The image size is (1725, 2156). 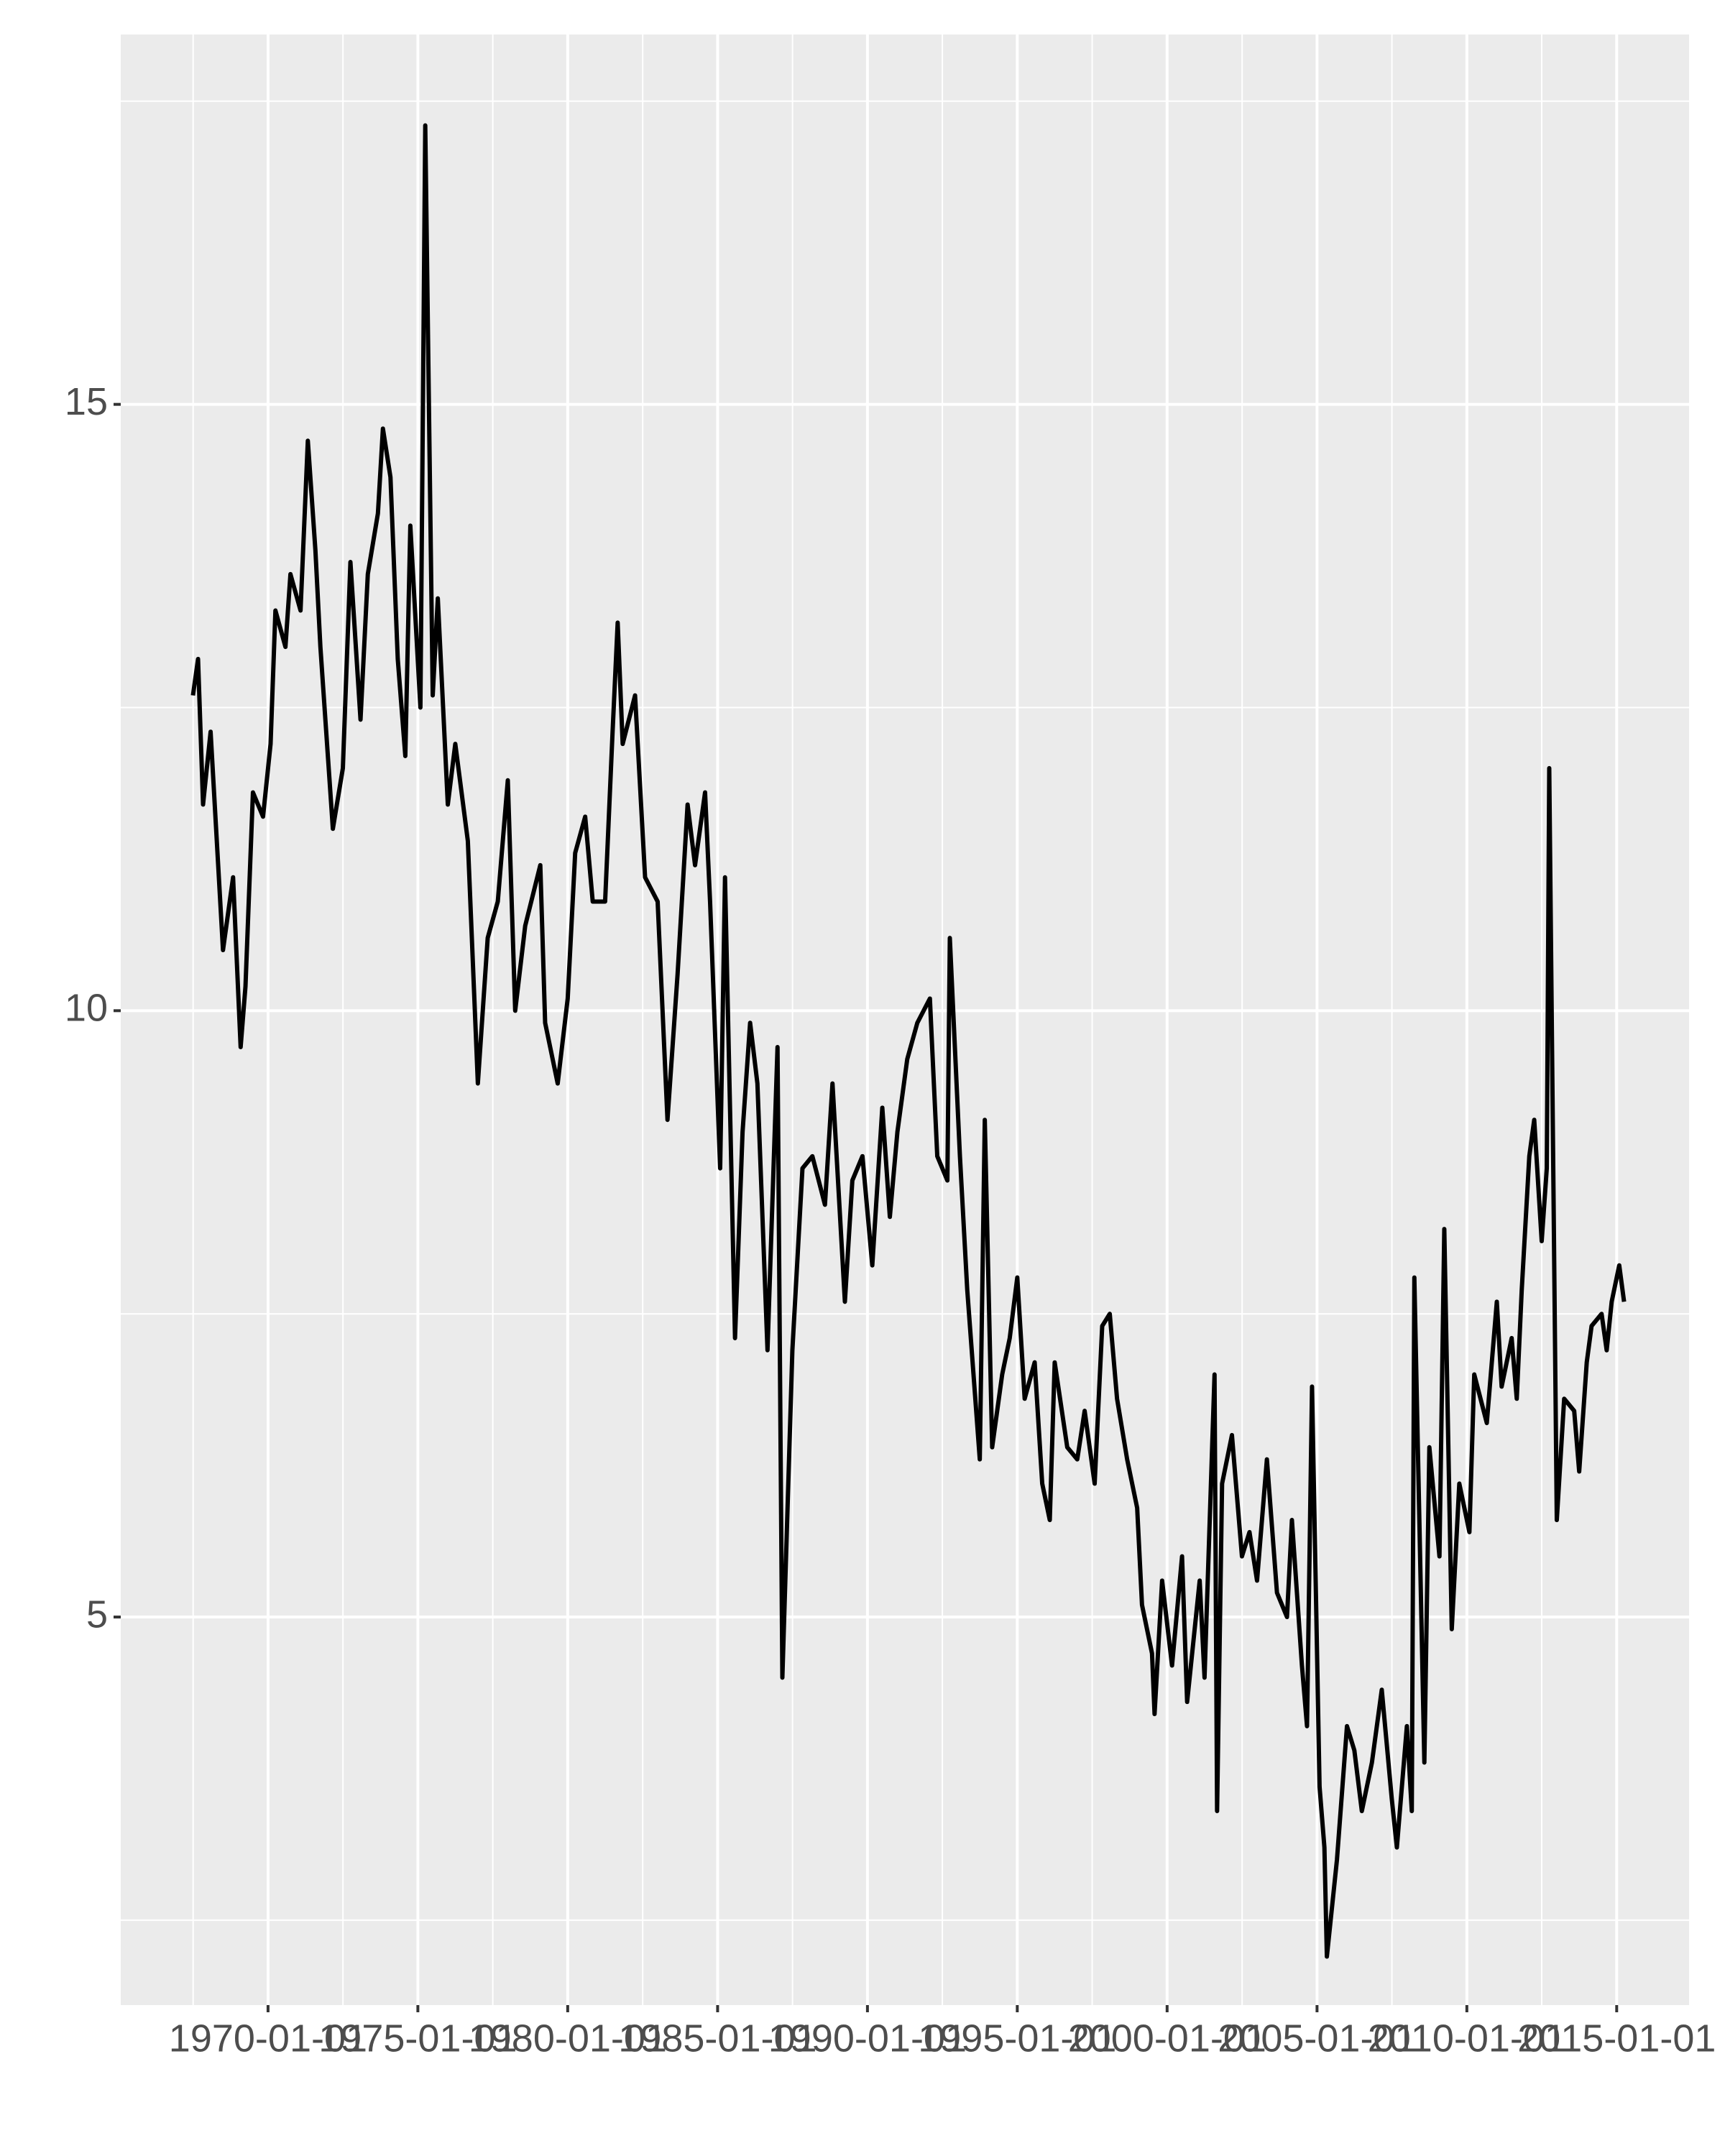 What do you see at coordinates (1616, 2038) in the screenshot?
I see `x-tick-label: 2015-01-01` at bounding box center [1616, 2038].